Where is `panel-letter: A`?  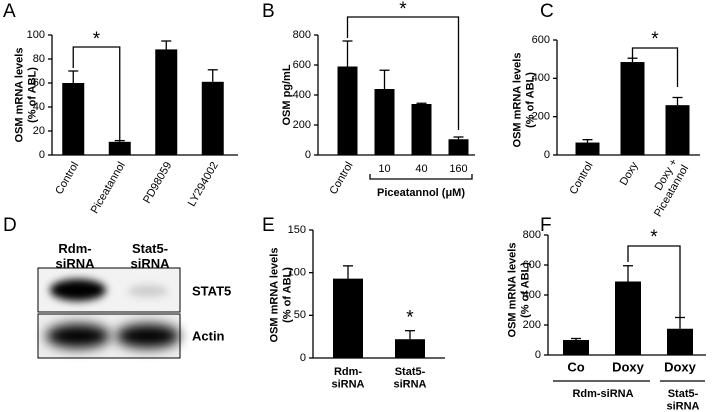 panel-letter: A is located at coordinates (9, 11).